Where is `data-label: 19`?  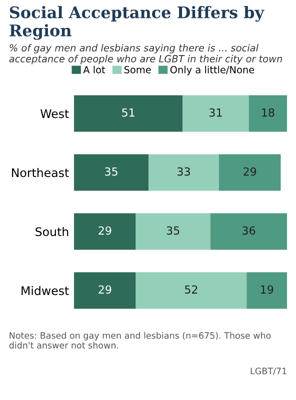 data-label: 19 is located at coordinates (267, 289).